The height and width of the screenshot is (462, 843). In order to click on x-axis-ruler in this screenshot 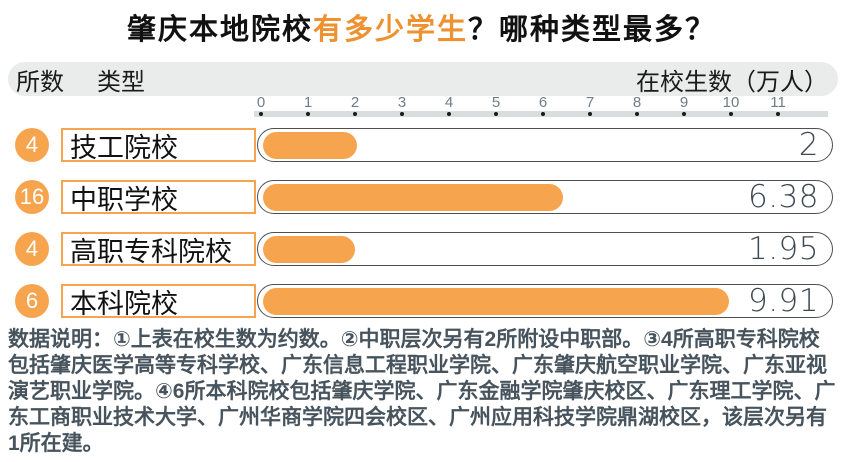, I will do `click(541, 114)`.